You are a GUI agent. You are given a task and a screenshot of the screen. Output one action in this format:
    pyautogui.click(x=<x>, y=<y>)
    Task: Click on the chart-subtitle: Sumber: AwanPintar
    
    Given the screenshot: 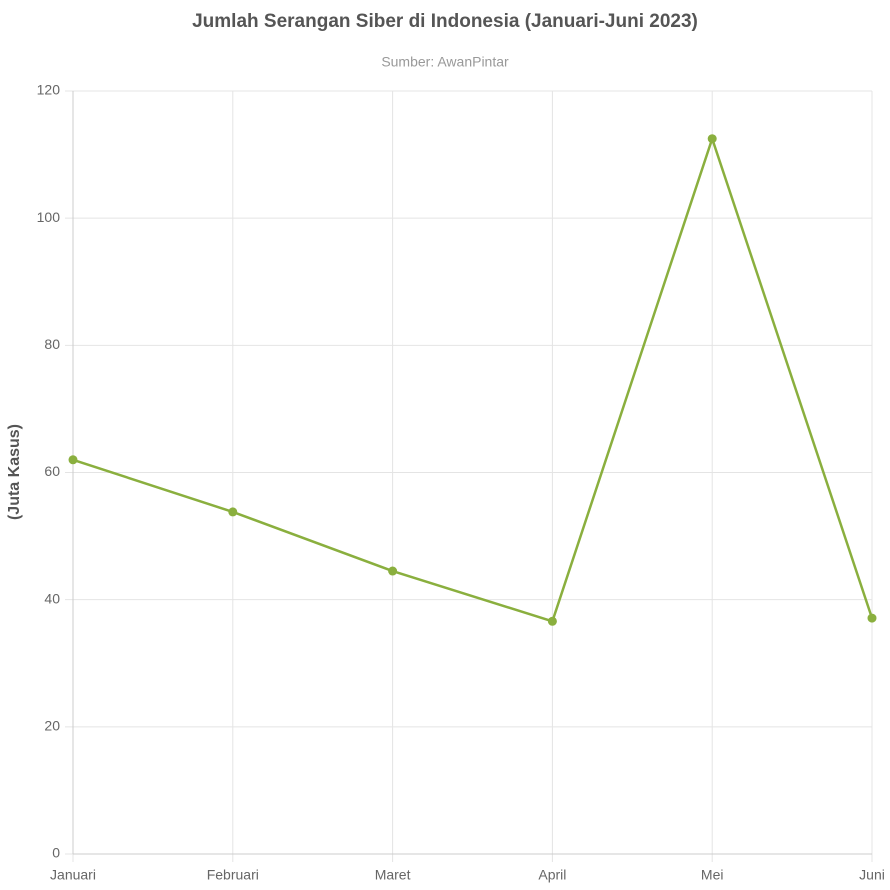 What is the action you would take?
    pyautogui.click(x=445, y=62)
    